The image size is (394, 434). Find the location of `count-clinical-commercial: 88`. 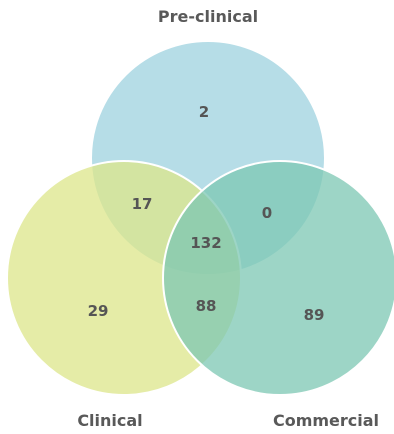

count-clinical-commercial: 88 is located at coordinates (206, 306).